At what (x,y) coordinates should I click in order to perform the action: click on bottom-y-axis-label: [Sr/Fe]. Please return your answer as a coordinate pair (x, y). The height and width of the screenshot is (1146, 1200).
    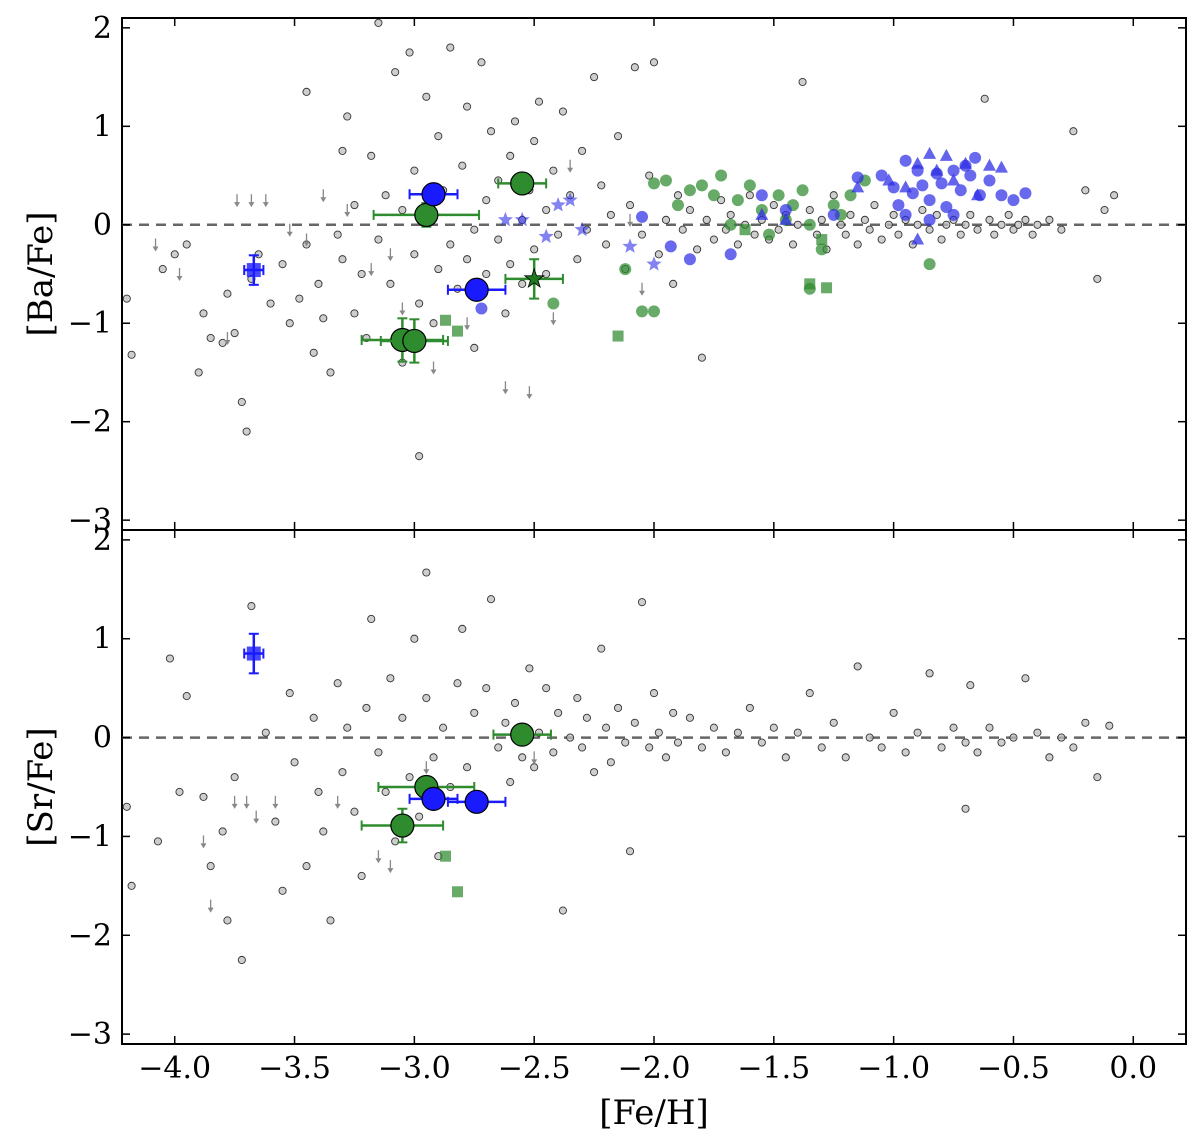
    Looking at the image, I should click on (41, 786).